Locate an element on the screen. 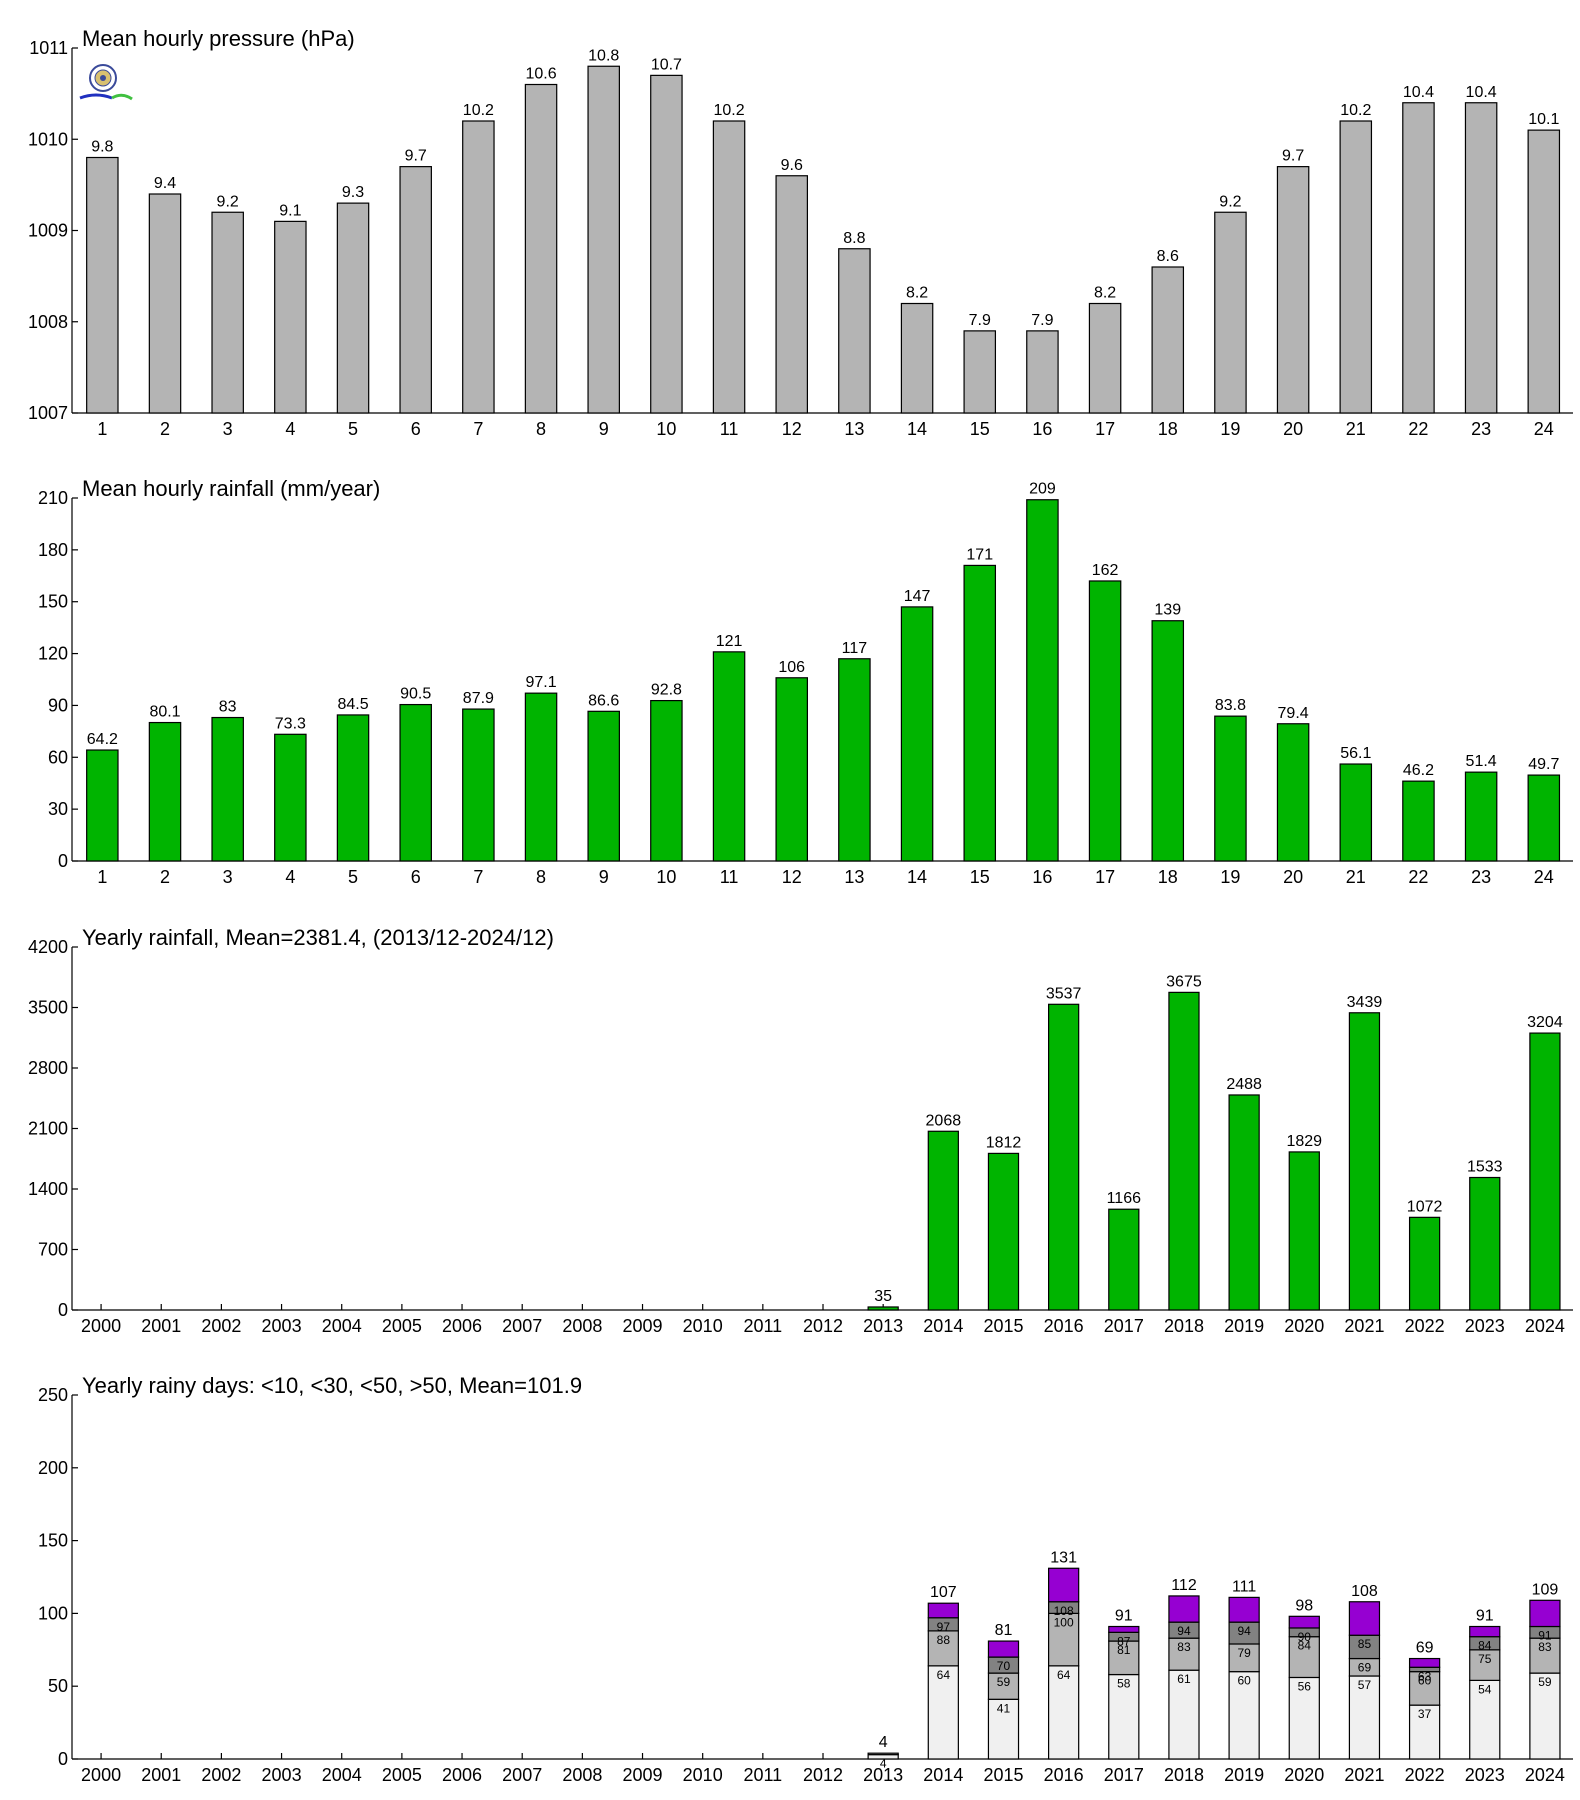 The image size is (1580, 1800). data-label: 7.9 is located at coordinates (1042, 320).